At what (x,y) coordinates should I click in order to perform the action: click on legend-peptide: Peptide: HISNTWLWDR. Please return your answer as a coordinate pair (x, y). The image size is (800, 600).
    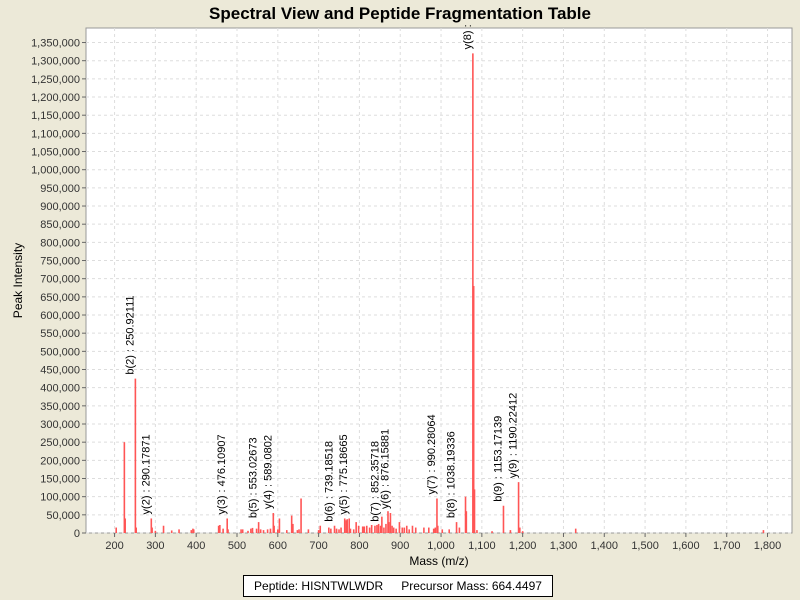
    Looking at the image, I should click on (319, 586).